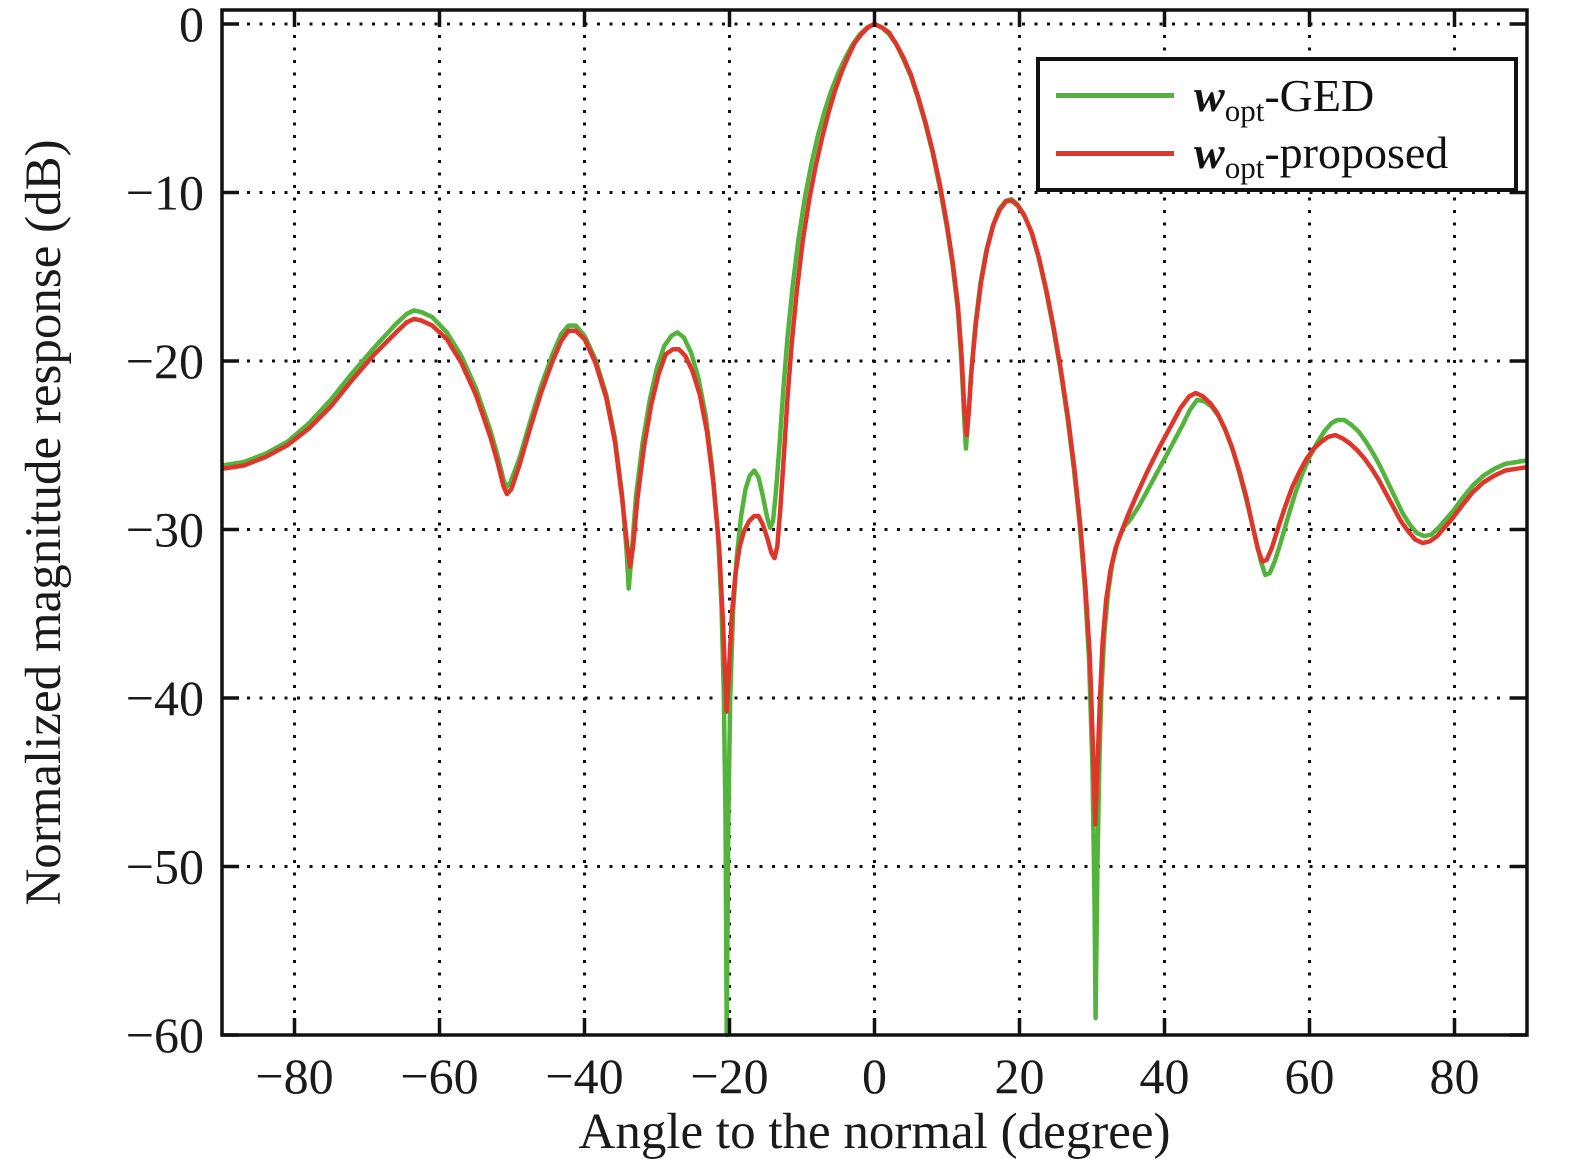 The width and height of the screenshot is (1575, 1165). What do you see at coordinates (584, 1076) in the screenshot?
I see `x-tick-label: −40` at bounding box center [584, 1076].